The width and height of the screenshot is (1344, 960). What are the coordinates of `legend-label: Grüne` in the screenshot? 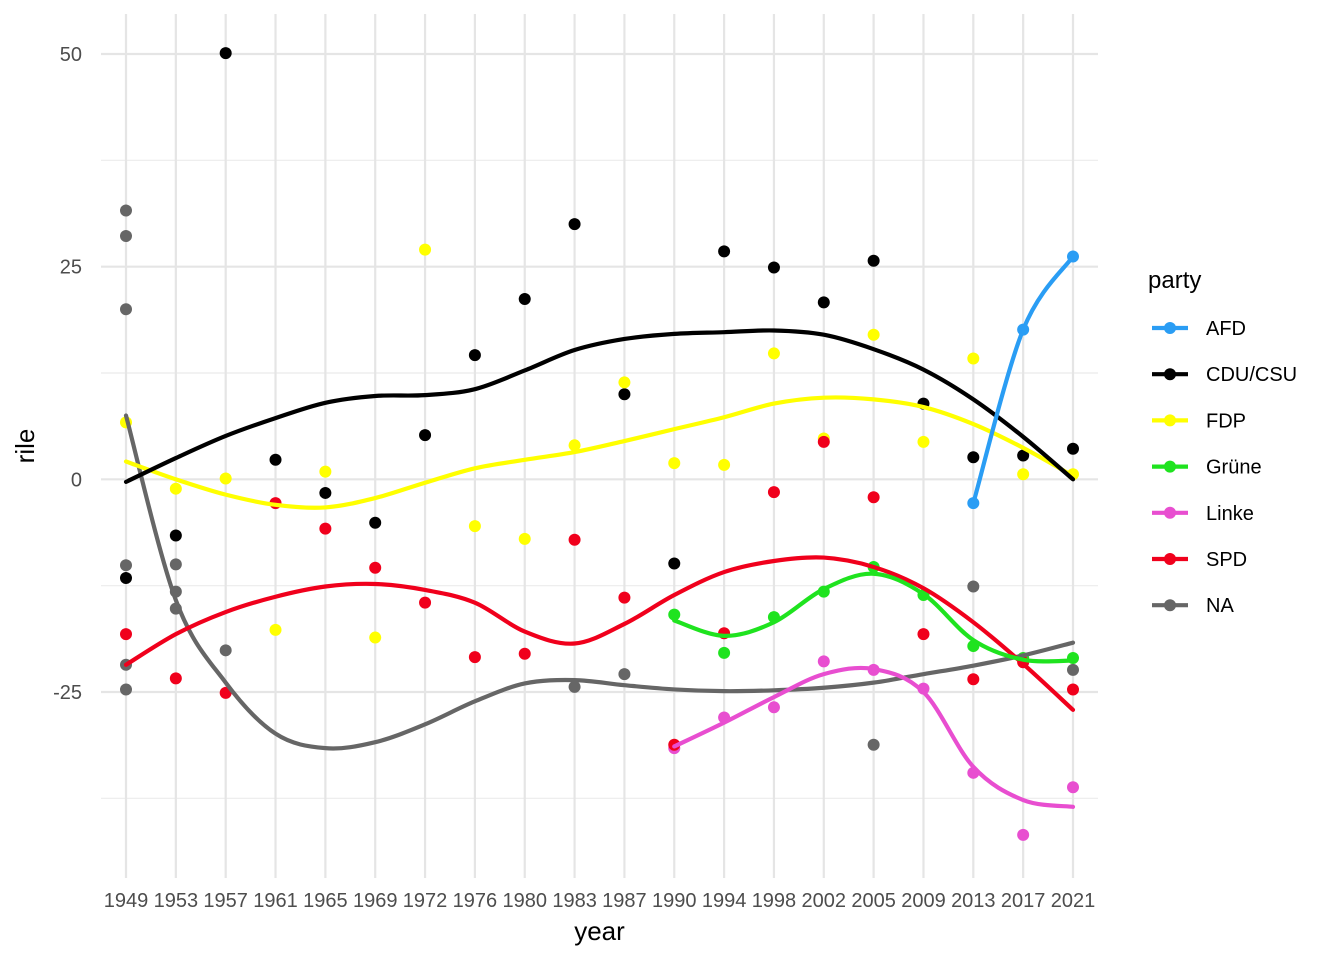 It's located at (1234, 468).